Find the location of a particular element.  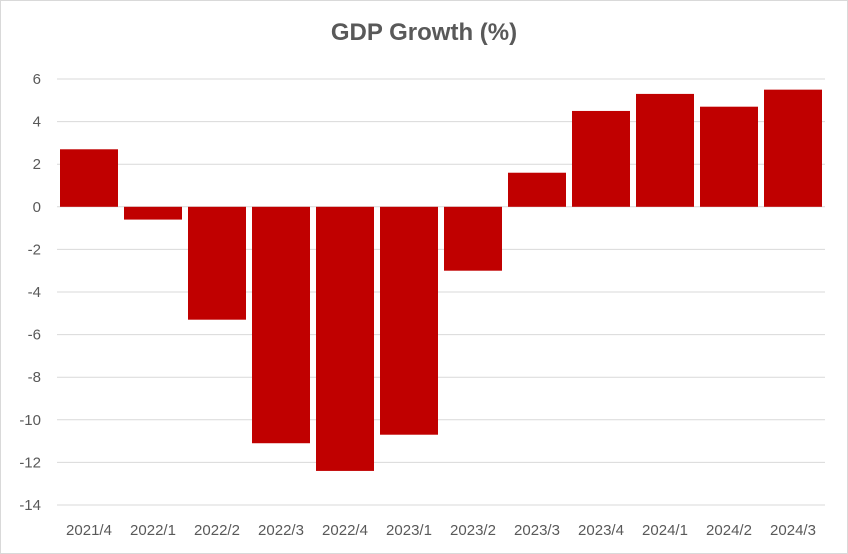

x-tick-label: 2023/3 is located at coordinates (537, 530).